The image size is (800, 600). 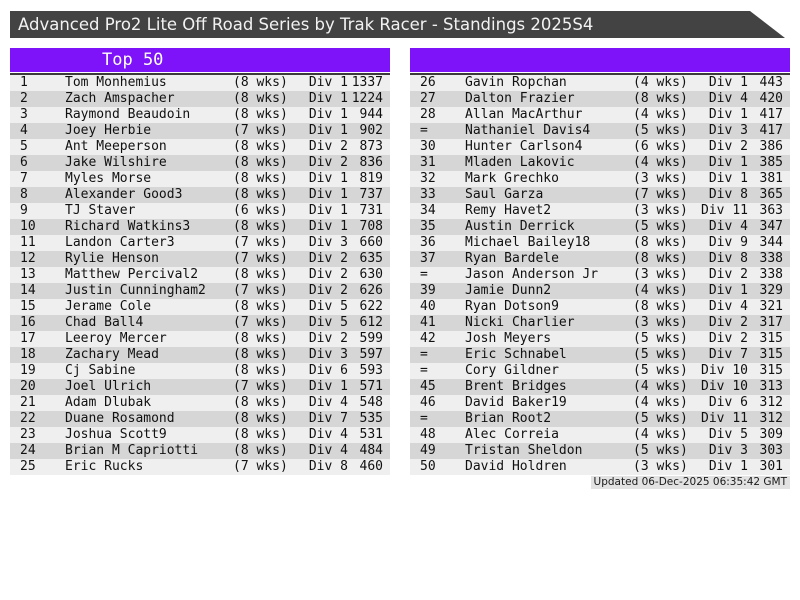 What do you see at coordinates (428, 466) in the screenshot?
I see `rank-cell: 50` at bounding box center [428, 466].